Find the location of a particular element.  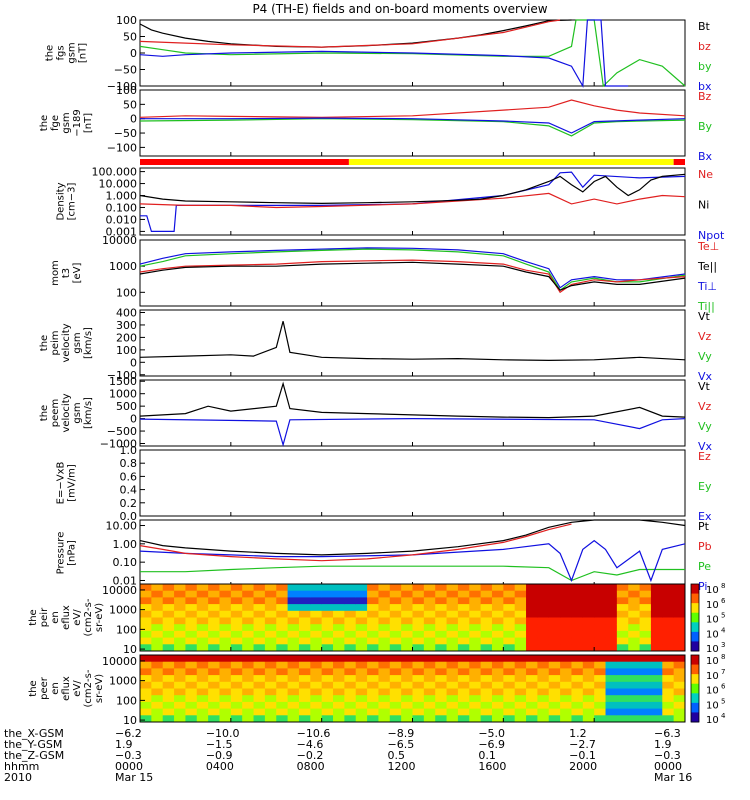

y-axis-label: thefgsgsm[nT] is located at coordinates (67, 52).